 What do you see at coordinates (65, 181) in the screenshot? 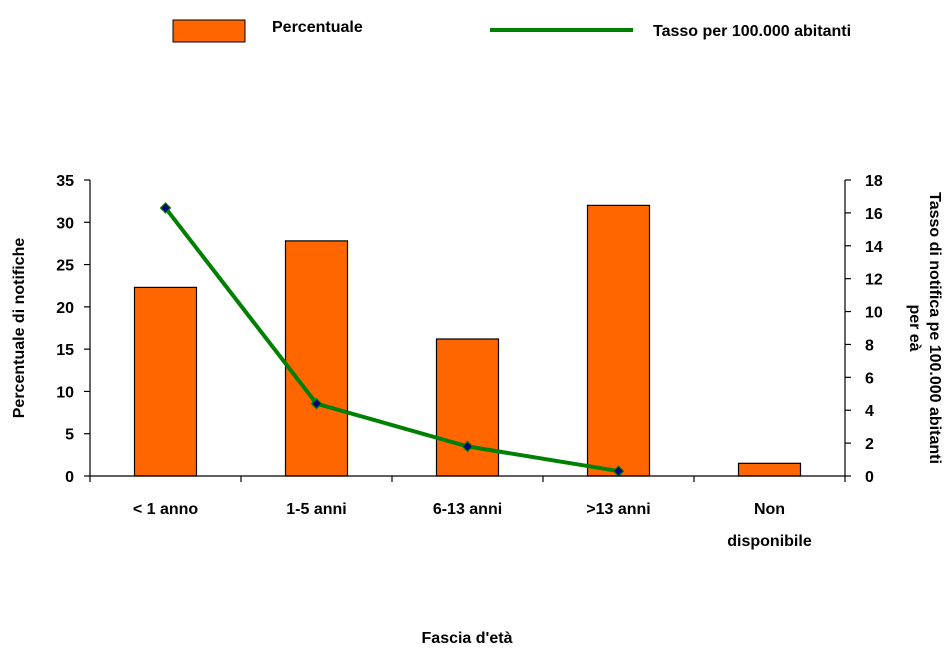
I see `y-tick-label-left: 35` at bounding box center [65, 181].